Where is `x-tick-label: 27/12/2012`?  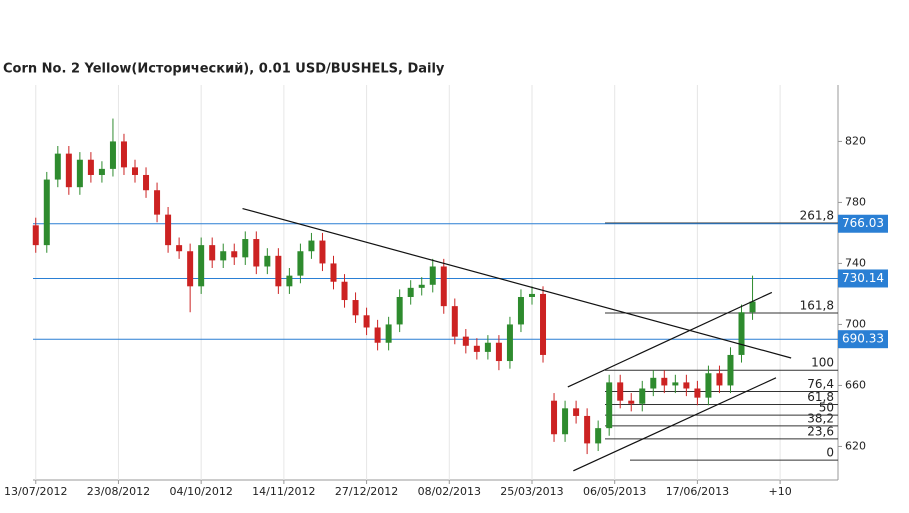
x-tick-label: 27/12/2012 is located at coordinates (366, 491).